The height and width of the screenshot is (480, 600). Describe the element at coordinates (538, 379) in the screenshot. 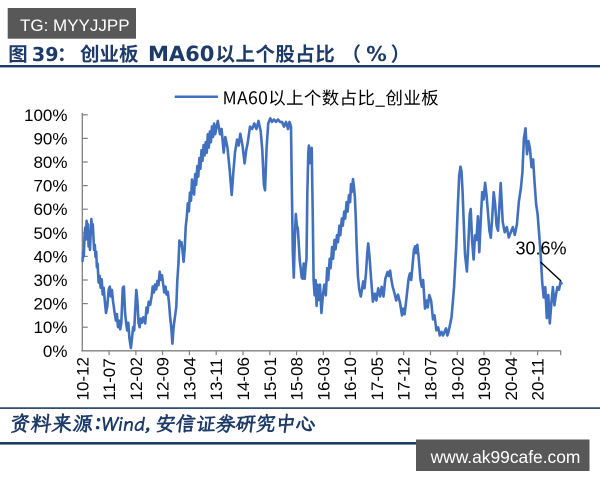

I see `svg-text: 20-11` at that location.